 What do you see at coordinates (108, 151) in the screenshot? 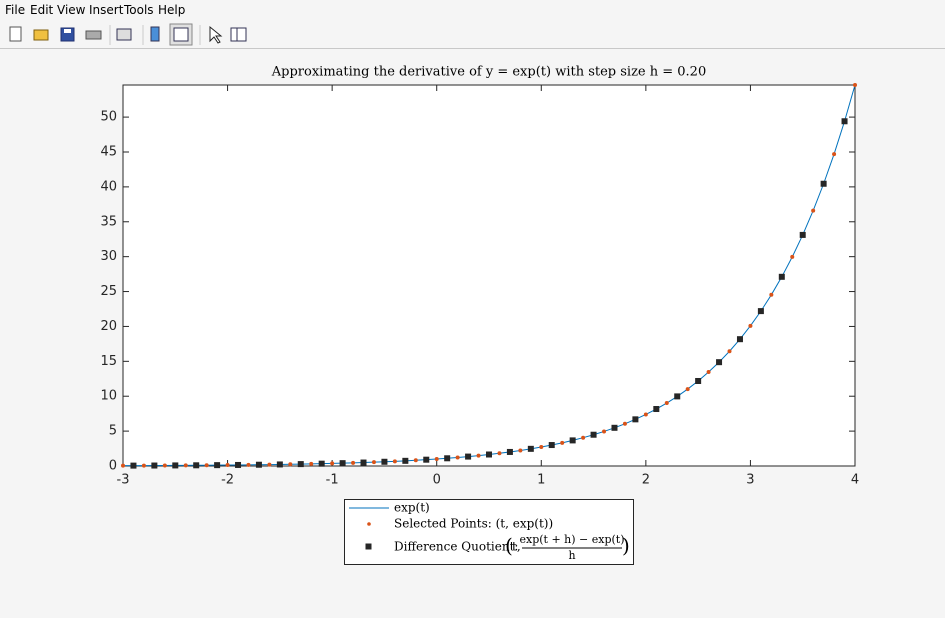
I see `y-tick-label: 45` at bounding box center [108, 151].